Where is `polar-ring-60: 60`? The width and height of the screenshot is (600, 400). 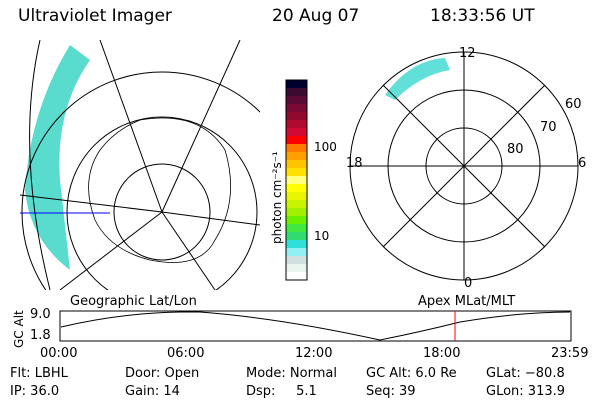 polar-ring-60: 60 is located at coordinates (573, 104).